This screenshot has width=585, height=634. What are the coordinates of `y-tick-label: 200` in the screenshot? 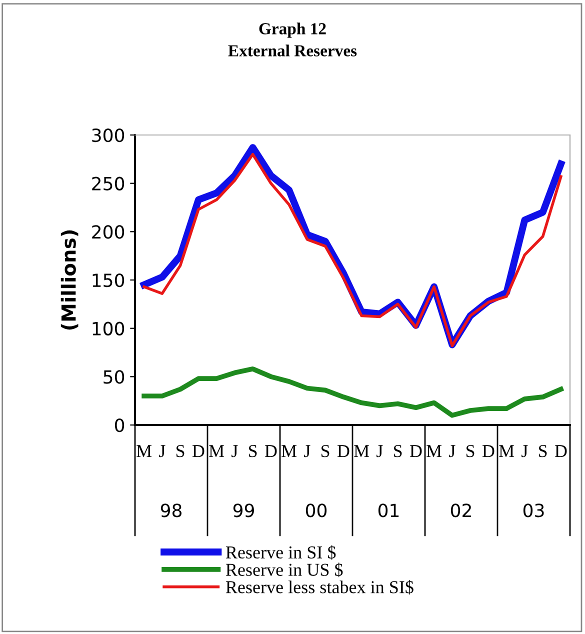 It's located at (108, 232).